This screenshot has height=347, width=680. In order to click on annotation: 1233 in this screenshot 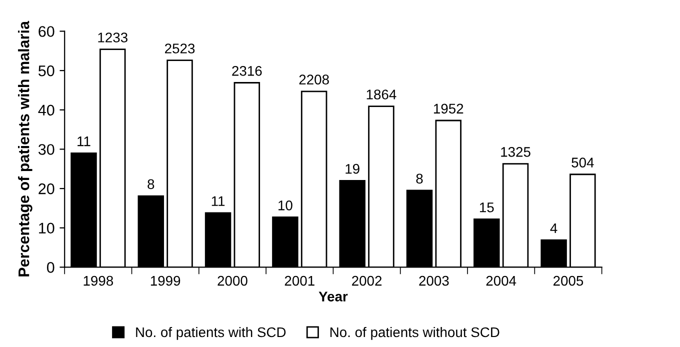, I will do `click(113, 37)`.